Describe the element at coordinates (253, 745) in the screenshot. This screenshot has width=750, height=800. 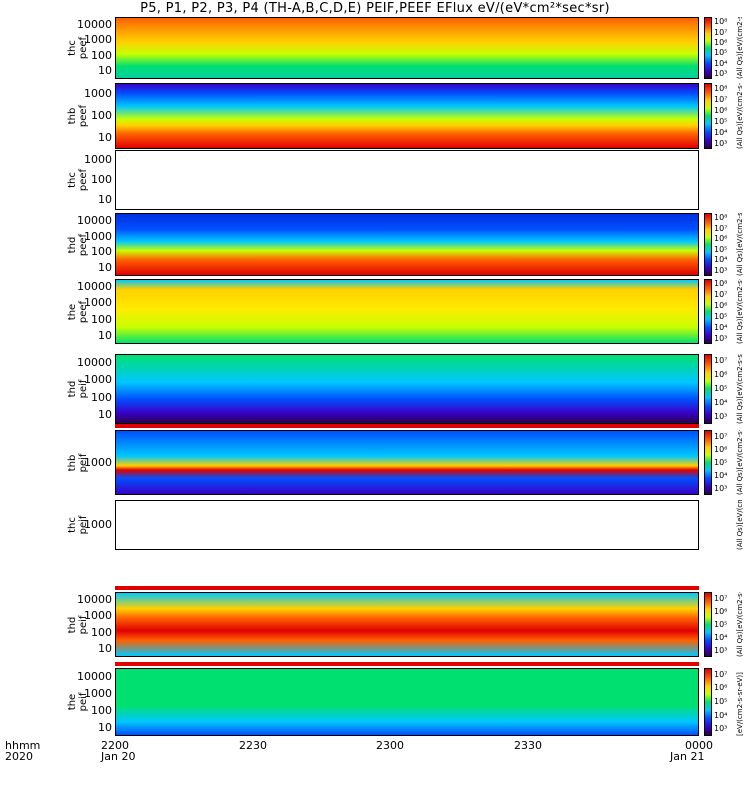
I see `x-tick-label: 2230` at that location.